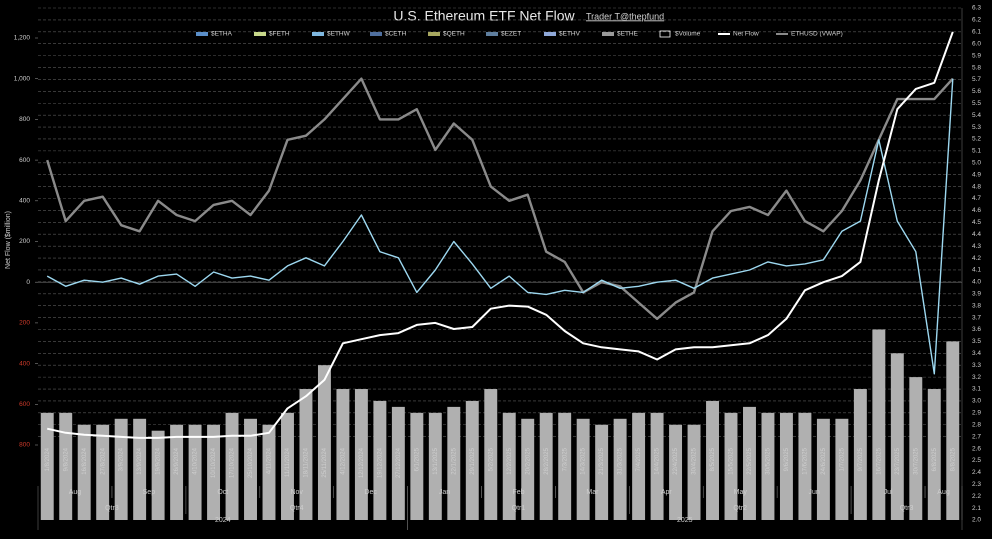  Describe the element at coordinates (861, 459) in the screenshot. I see `x-tick-label: 9/7/2025` at that location.